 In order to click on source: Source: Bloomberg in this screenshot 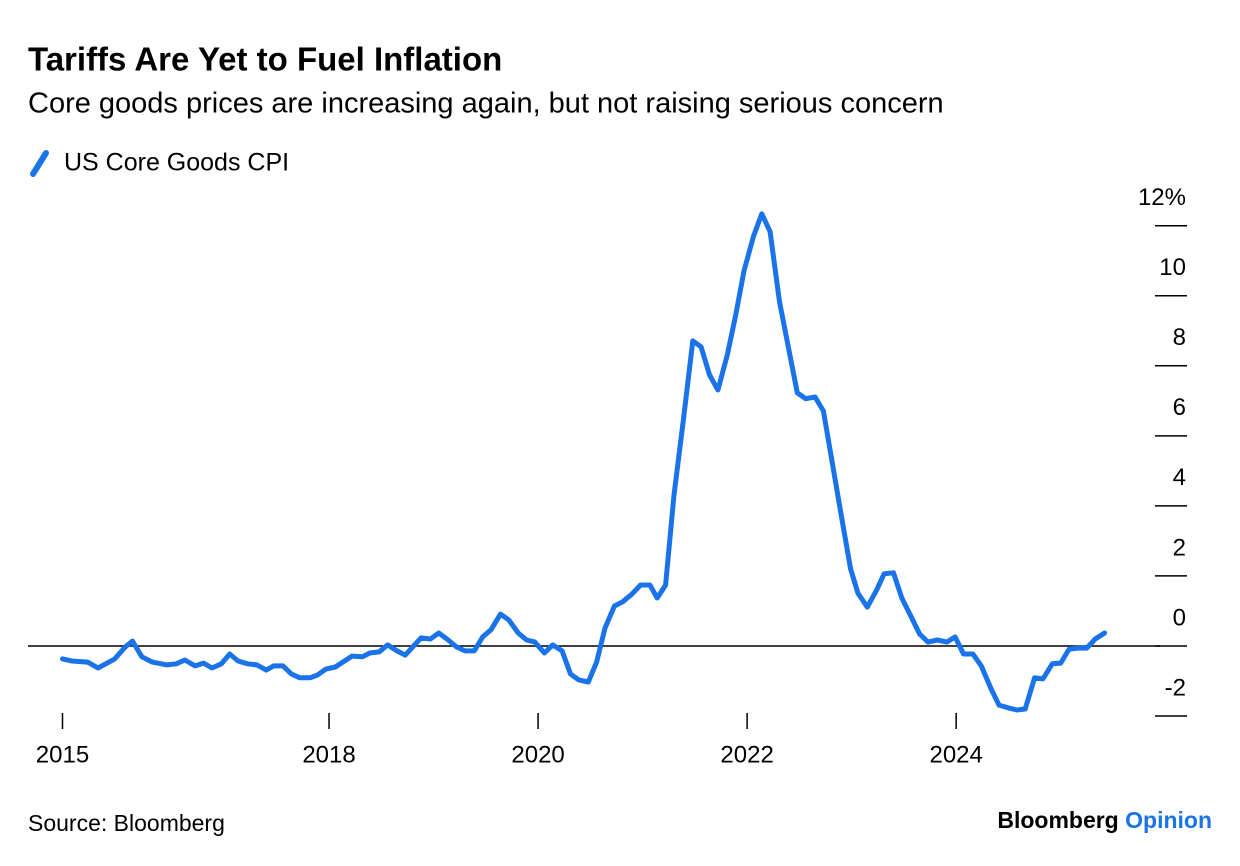, I will do `click(126, 823)`.